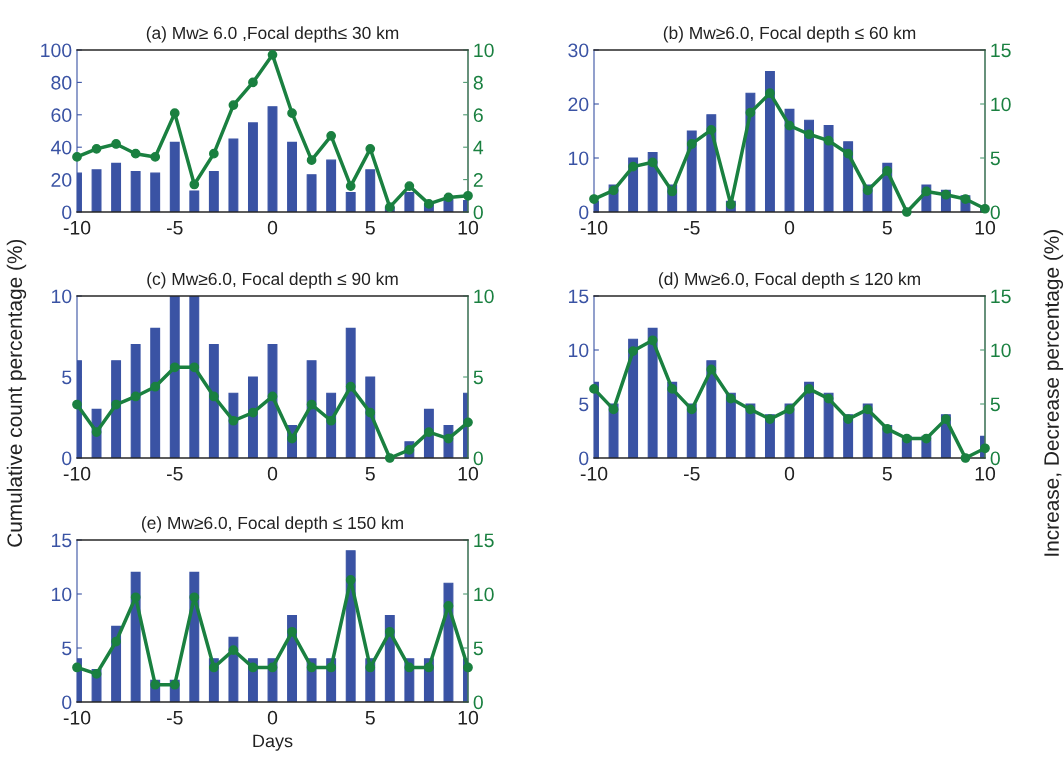  What do you see at coordinates (578, 50) in the screenshot?
I see `y-tick-label: 30` at bounding box center [578, 50].